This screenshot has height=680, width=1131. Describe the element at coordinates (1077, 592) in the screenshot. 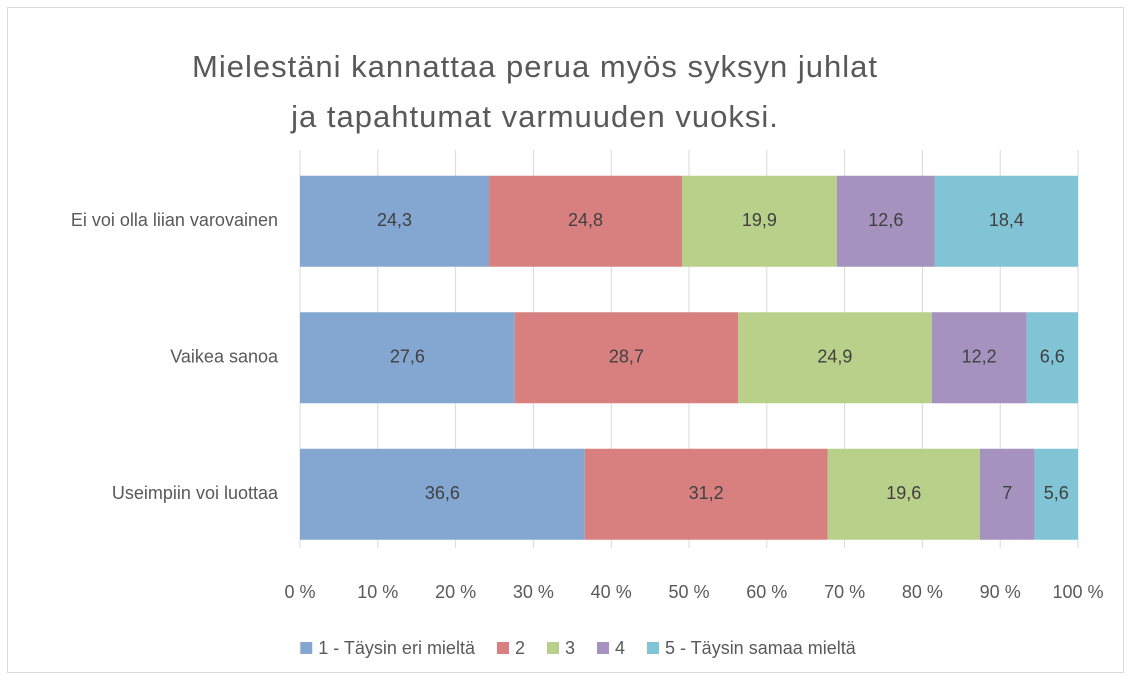

I see `x-tick-label: 100 %` at that location.